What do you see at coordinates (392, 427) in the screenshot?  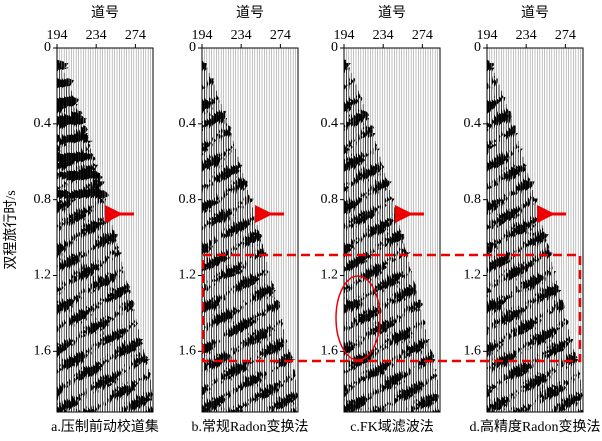 I see `caption: c.FK域滤波法` at bounding box center [392, 427].